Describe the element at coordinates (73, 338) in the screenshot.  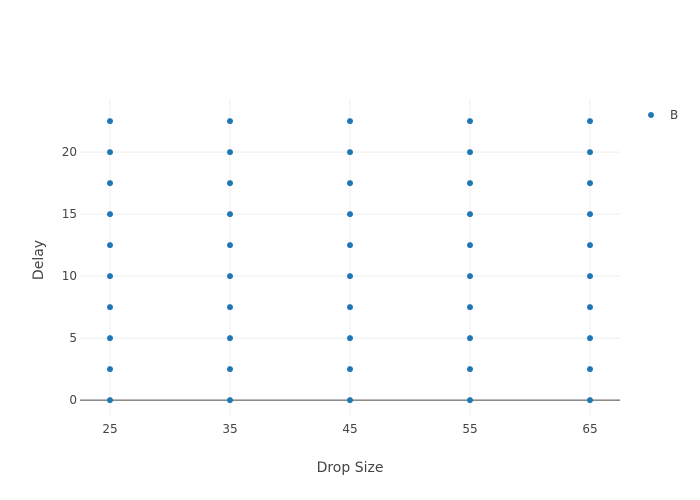
I see `y-tick-label: 5` at that location.